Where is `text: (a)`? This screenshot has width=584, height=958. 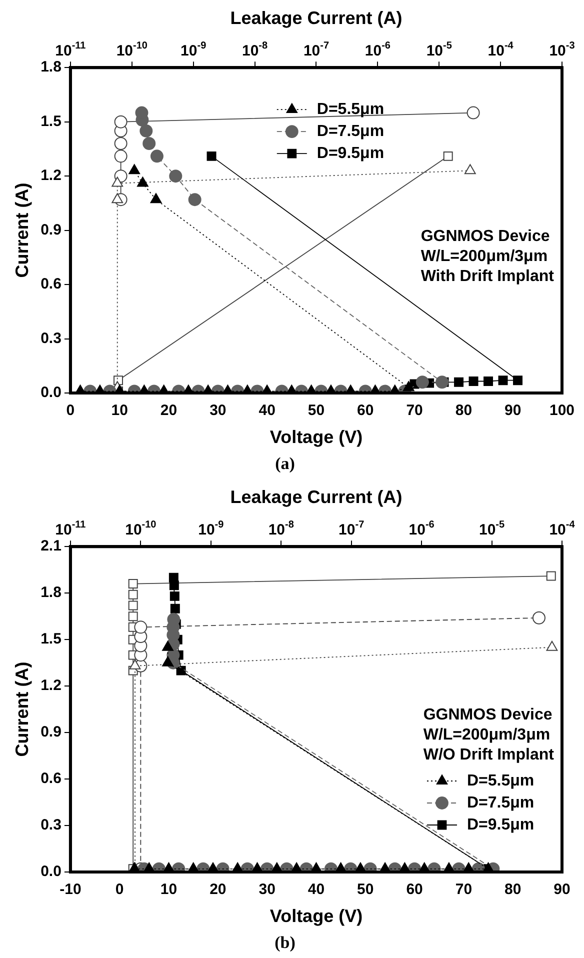
text: (a) is located at coordinates (285, 464).